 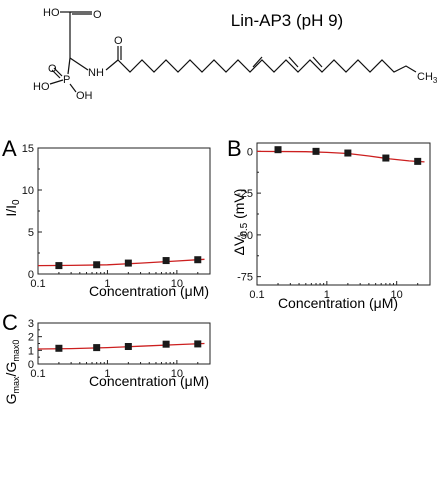 What do you see at coordinates (96, 73) in the screenshot?
I see `atom-label: NH` at bounding box center [96, 73].